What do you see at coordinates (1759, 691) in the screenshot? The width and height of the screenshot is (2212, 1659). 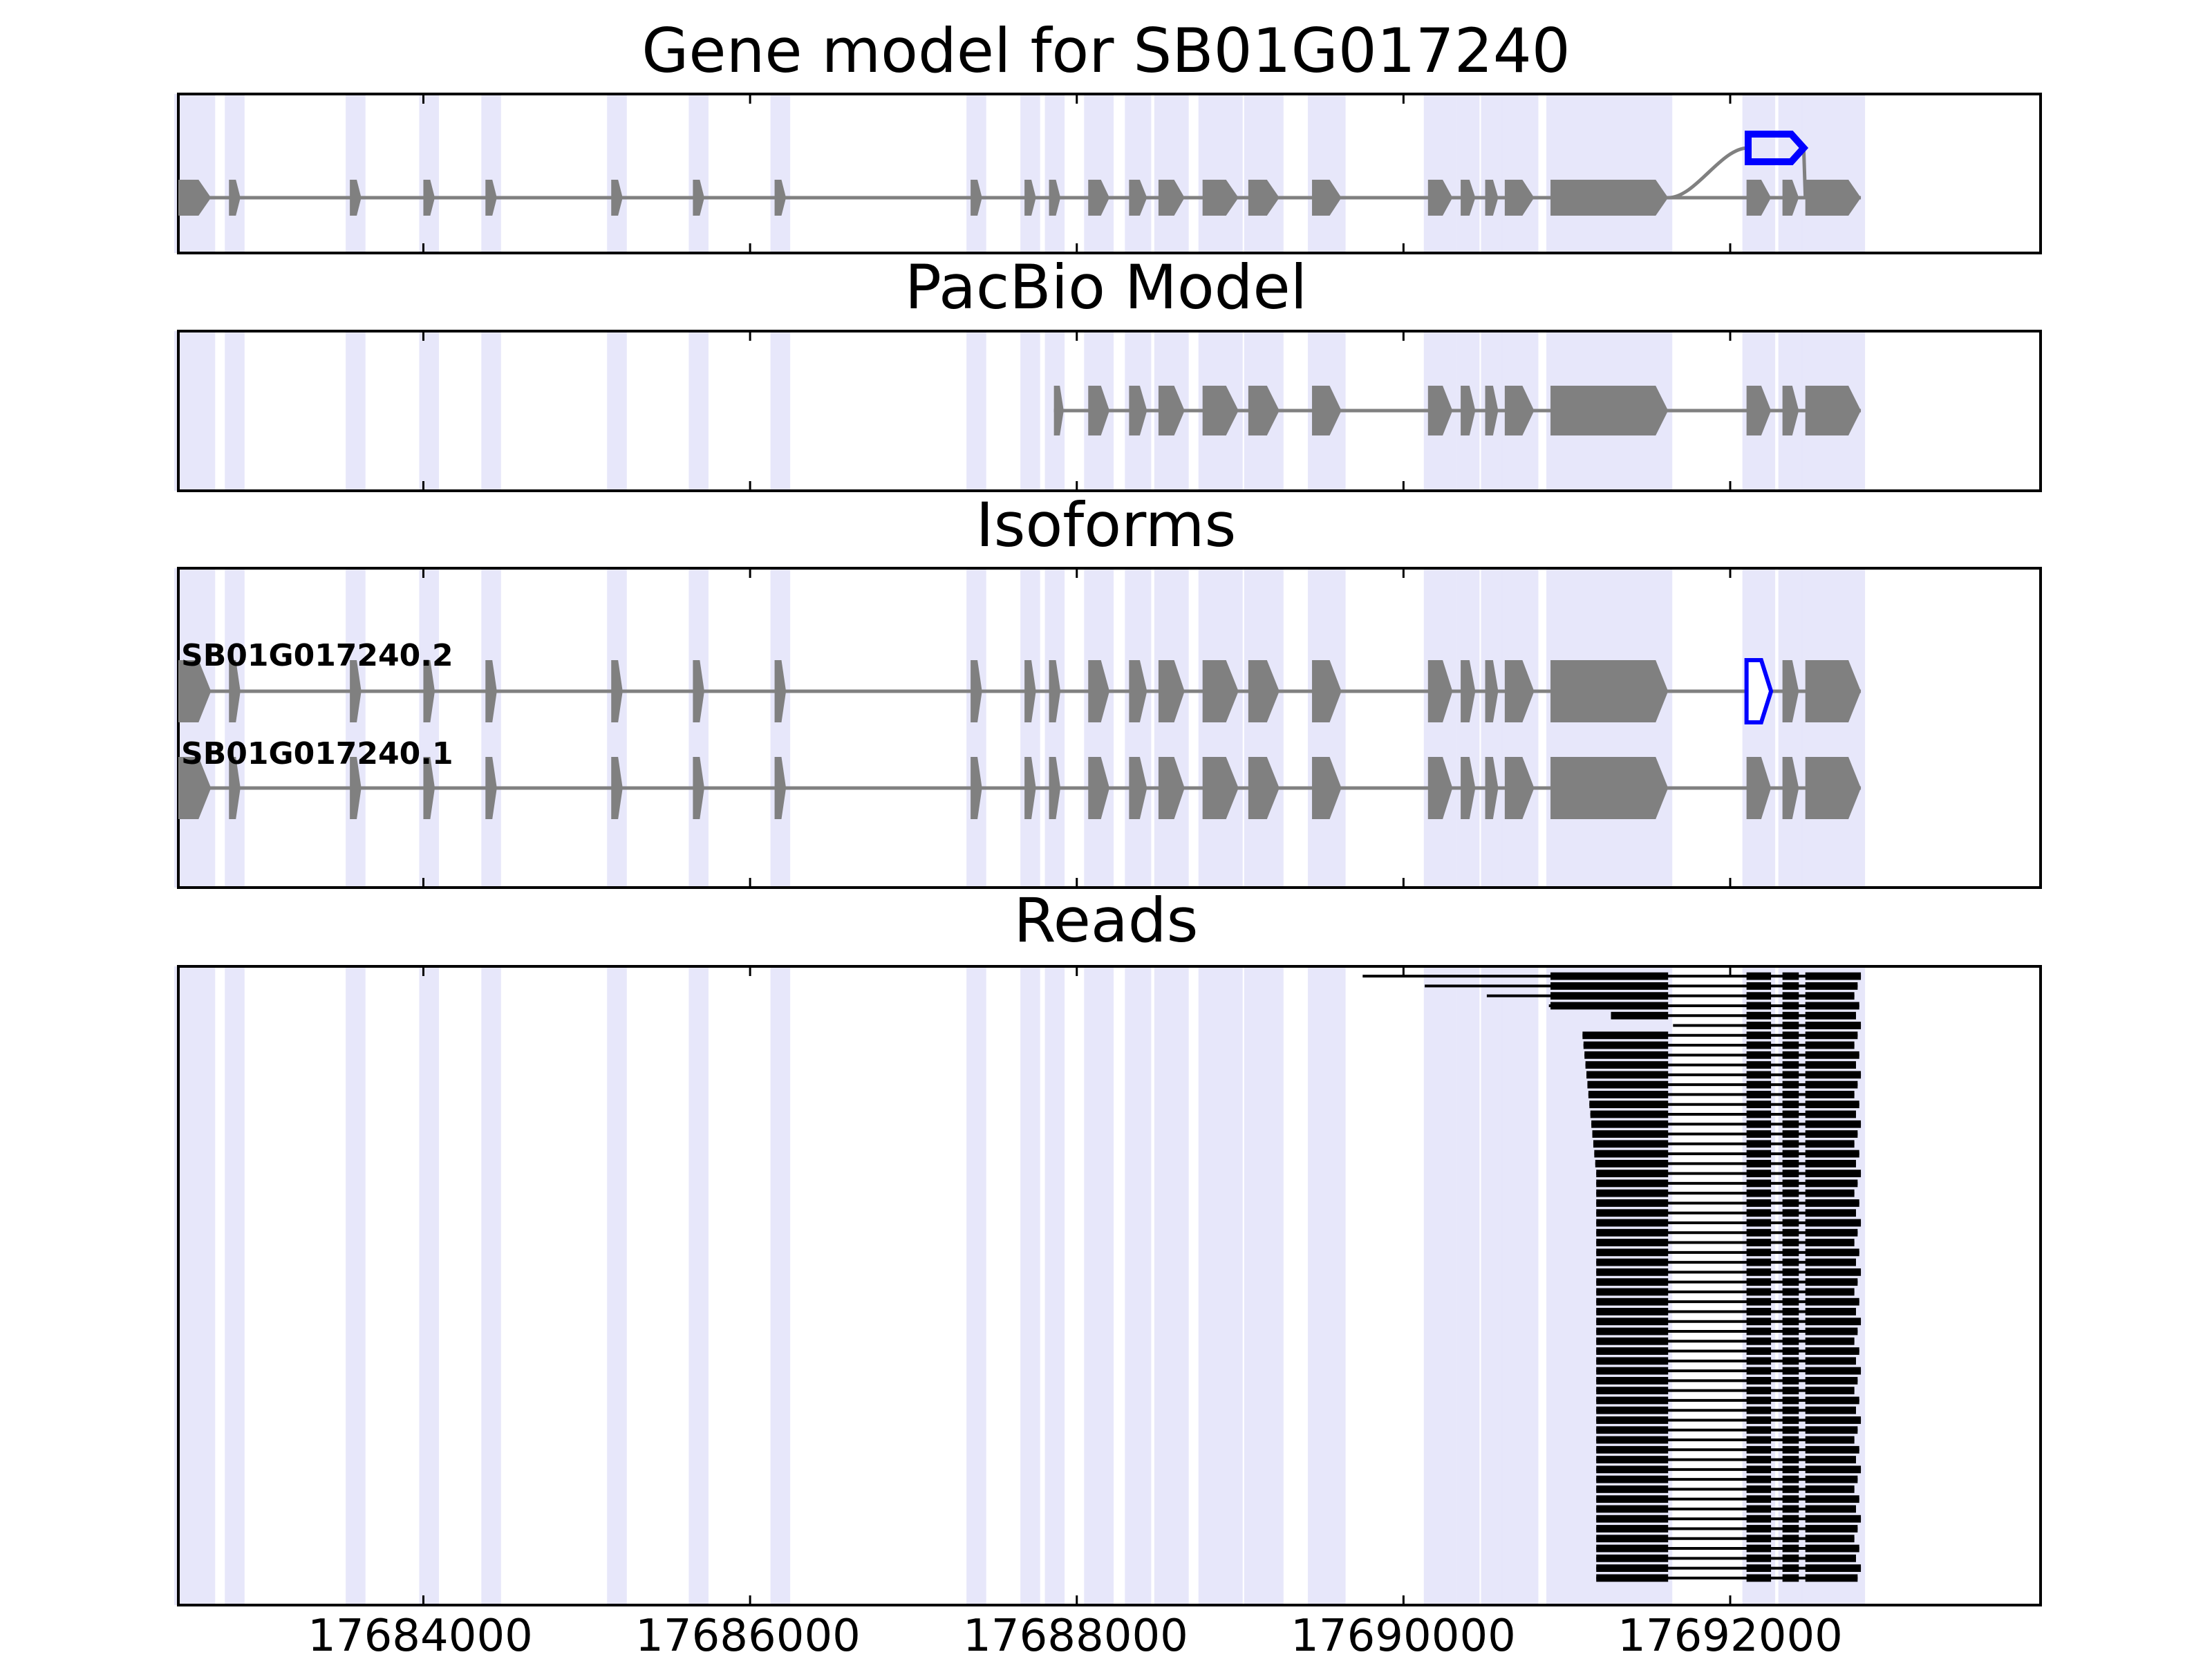 I see `highlight-exon` at bounding box center [1759, 691].